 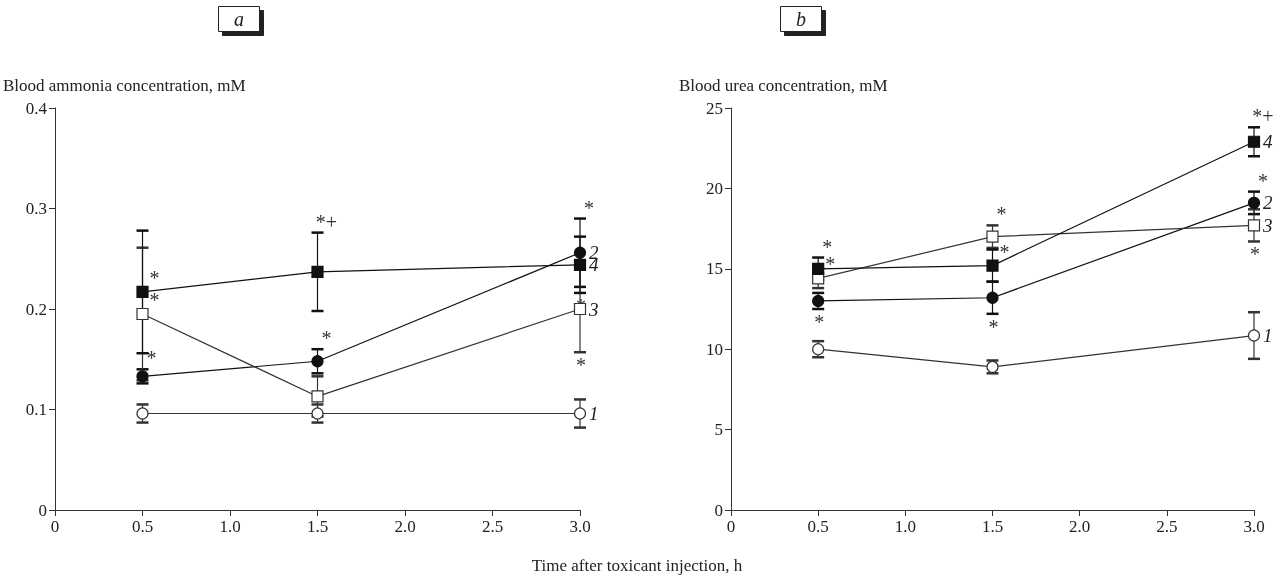 What do you see at coordinates (801, 19) in the screenshot?
I see `chart-title: b` at bounding box center [801, 19].